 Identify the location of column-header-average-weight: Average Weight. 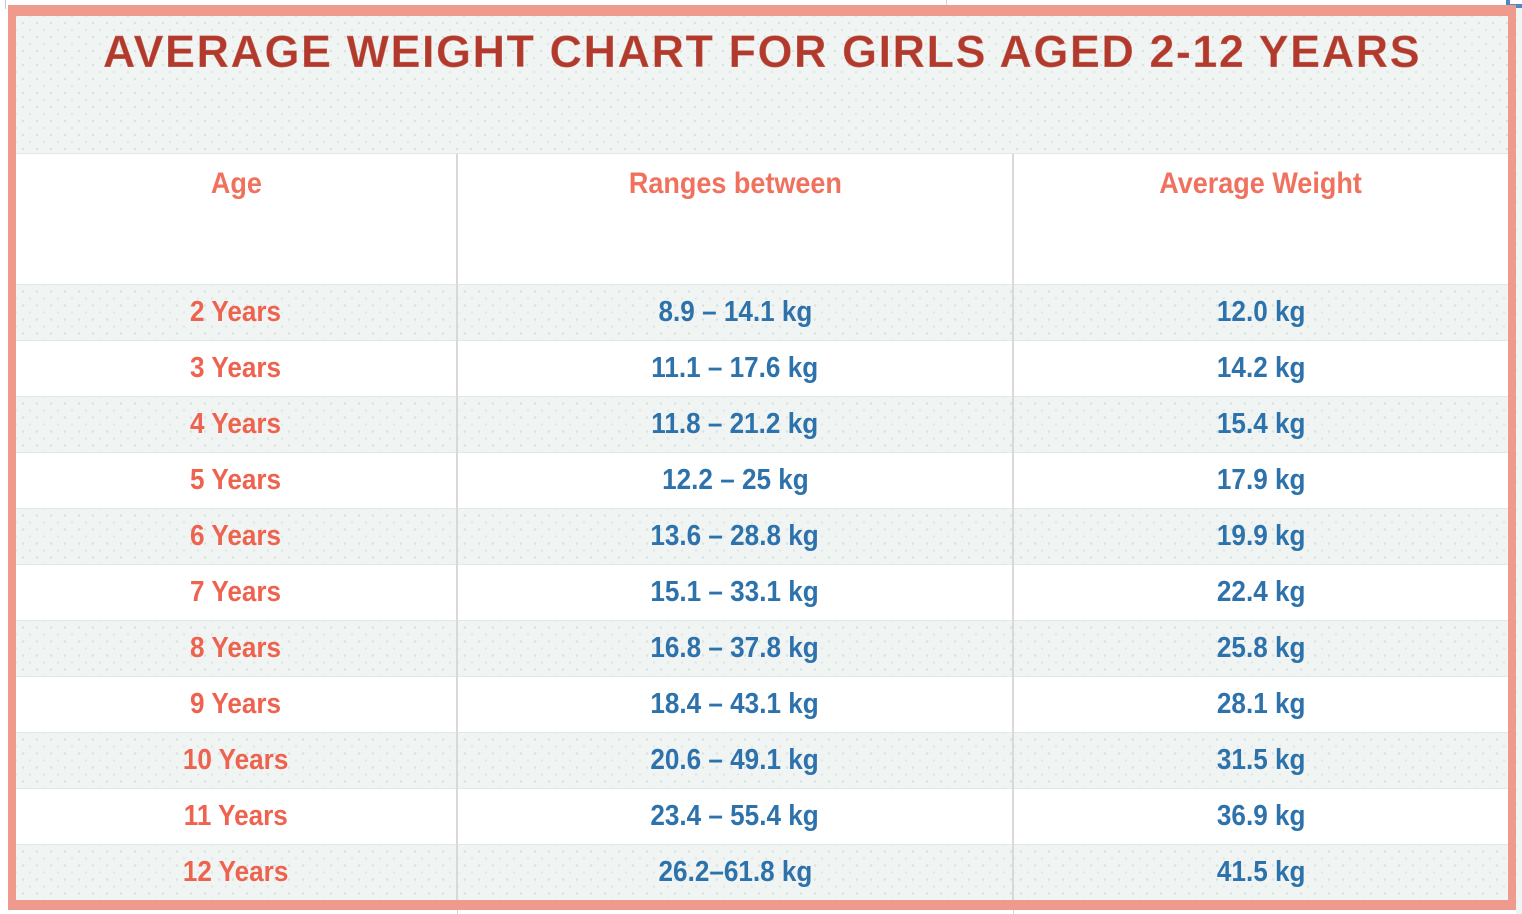
(1260, 219).